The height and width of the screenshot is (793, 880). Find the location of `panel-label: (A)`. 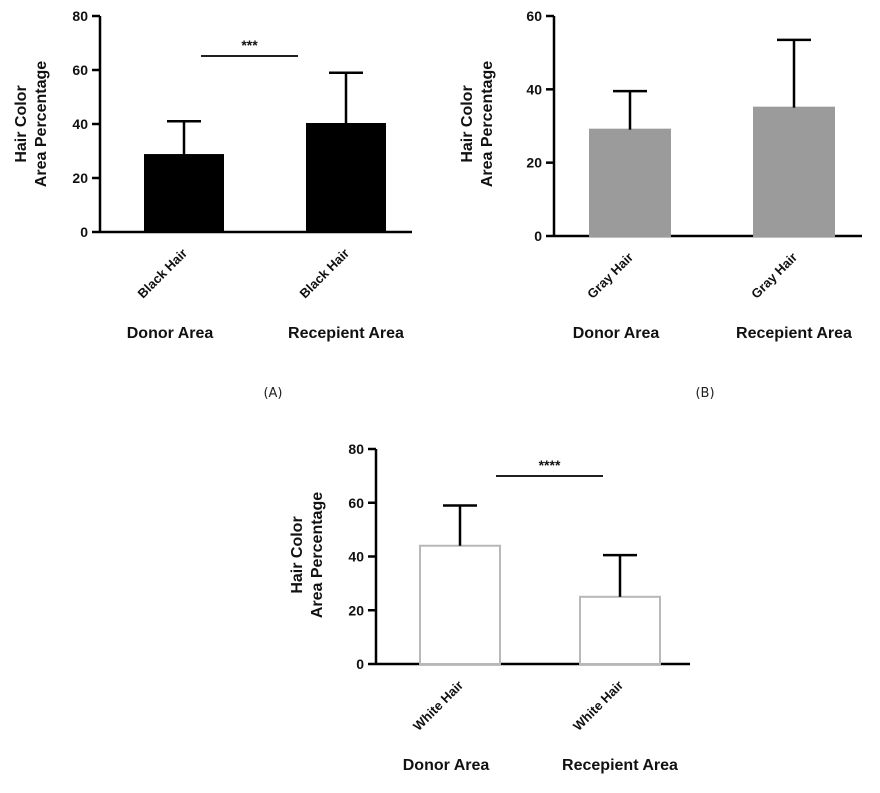

panel-label: (A) is located at coordinates (272, 393).